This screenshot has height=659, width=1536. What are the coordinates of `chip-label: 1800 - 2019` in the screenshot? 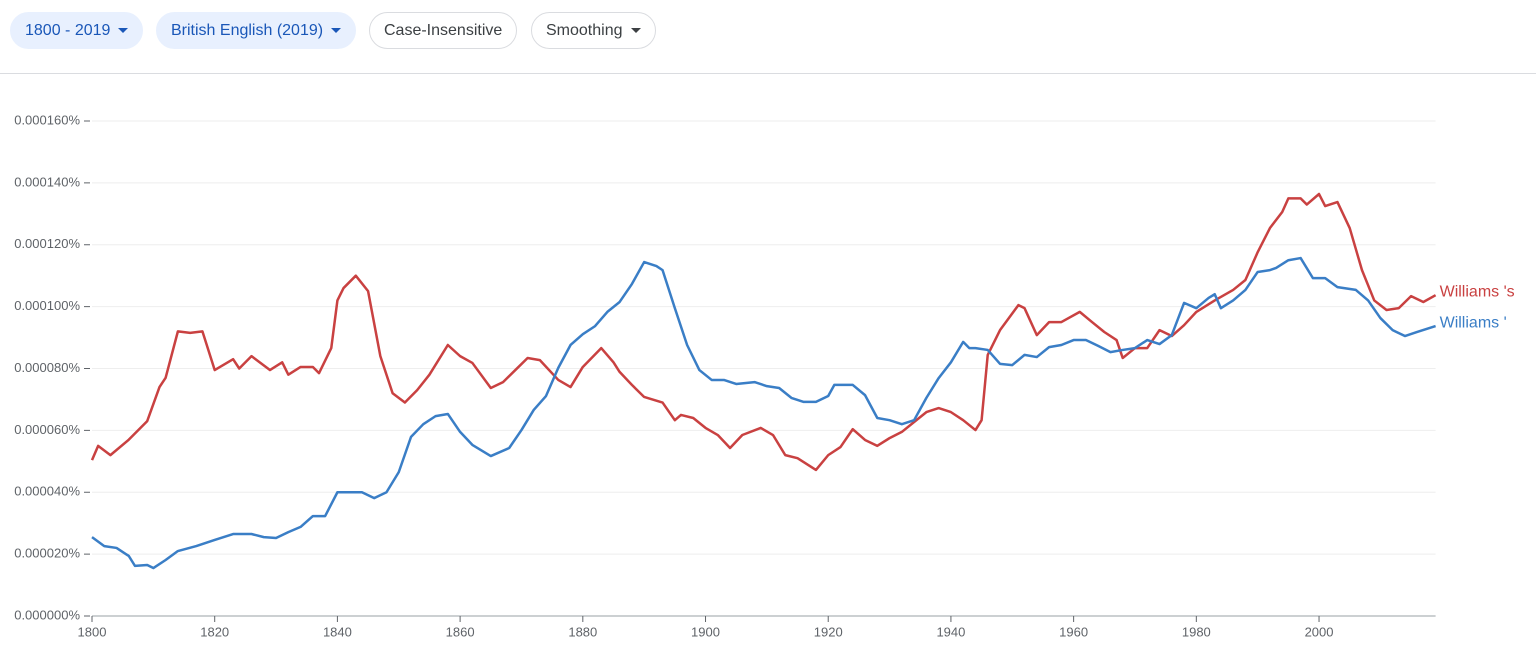 It's located at (68, 30).